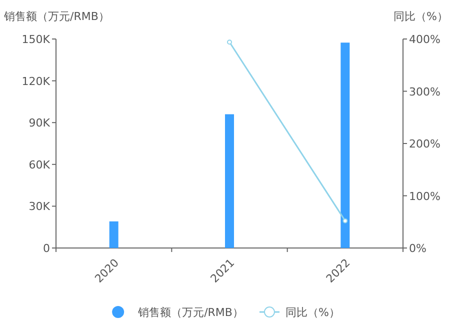 The height and width of the screenshot is (331, 452). Describe the element at coordinates (46, 248) in the screenshot. I see `y-tick-label: 0` at that location.